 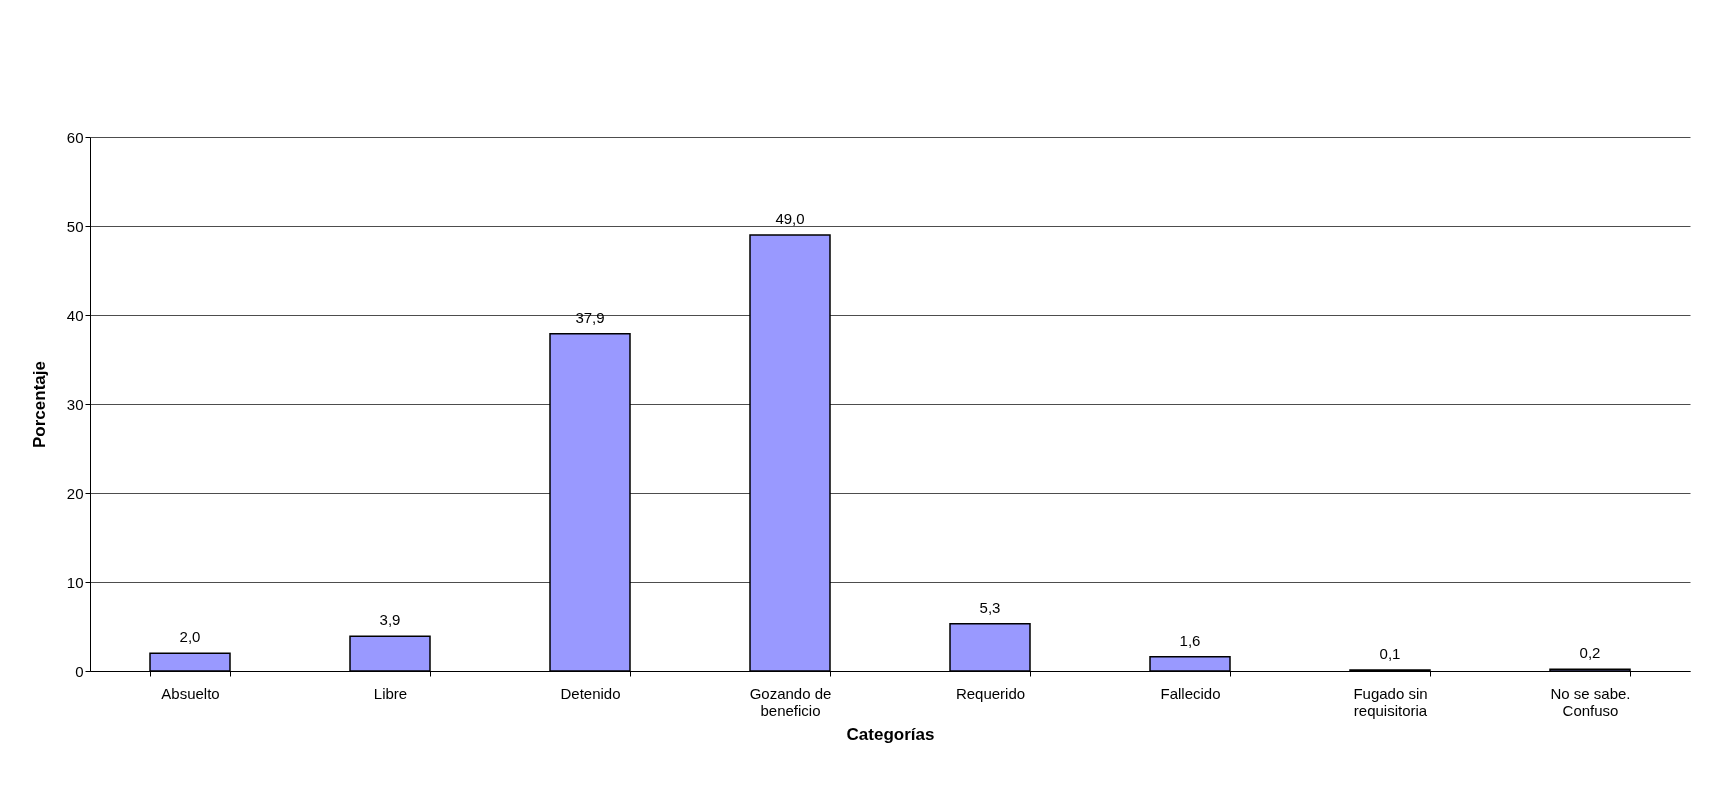 I want to click on x-tick-label: No se sabe. Confuso, so click(x=1590, y=701).